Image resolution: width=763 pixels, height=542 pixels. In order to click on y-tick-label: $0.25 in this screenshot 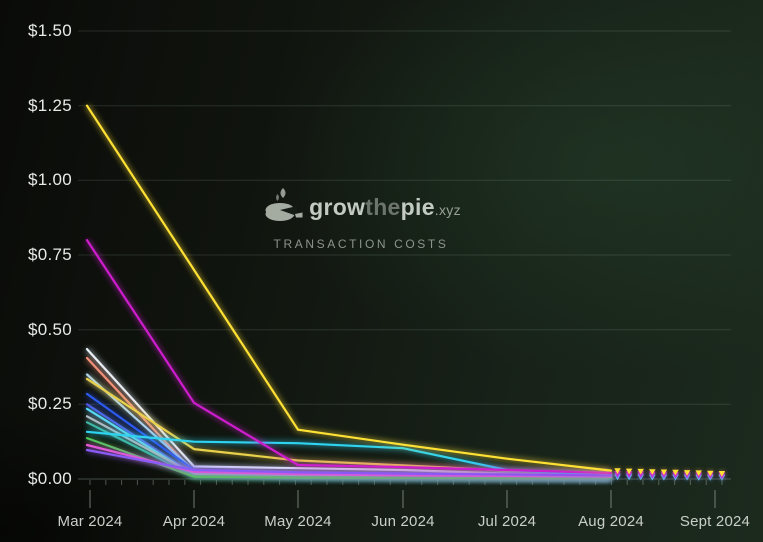, I will do `click(49, 404)`.